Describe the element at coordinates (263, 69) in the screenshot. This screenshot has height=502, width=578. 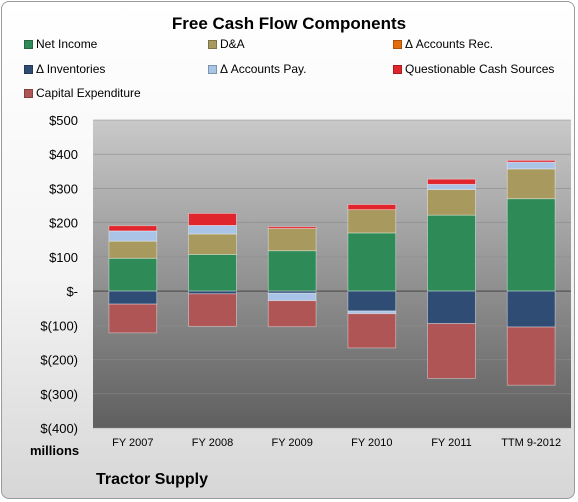
I see `legend-label-accounts-pay: Δ Accounts Pay.` at that location.